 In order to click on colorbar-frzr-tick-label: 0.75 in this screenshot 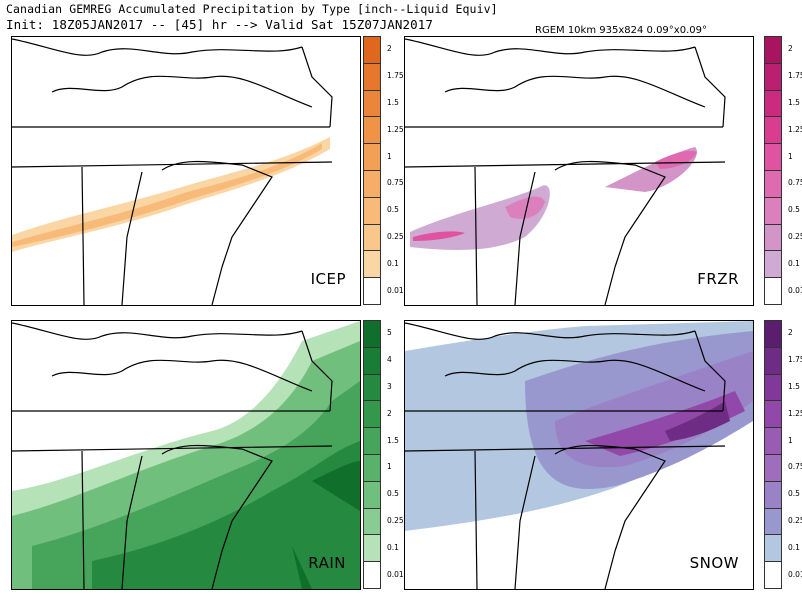, I will do `click(795, 183)`.